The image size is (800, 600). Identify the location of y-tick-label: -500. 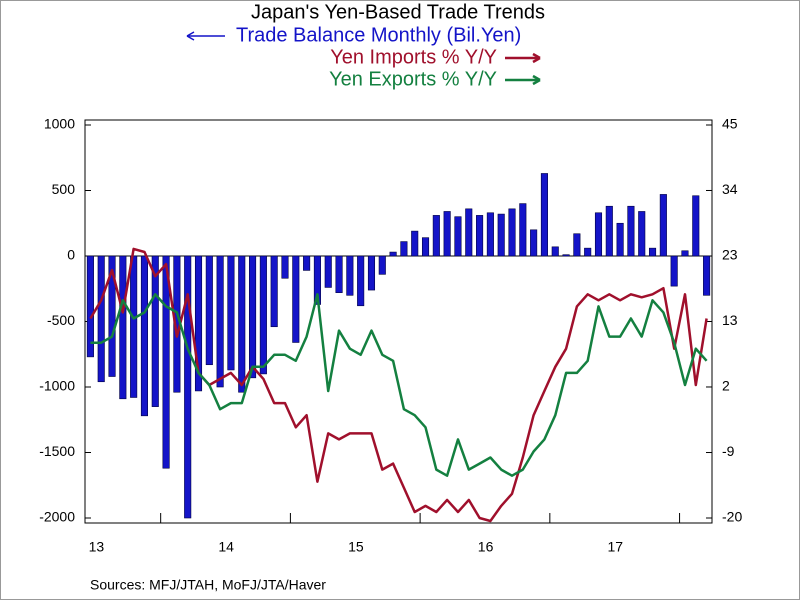
(61, 320).